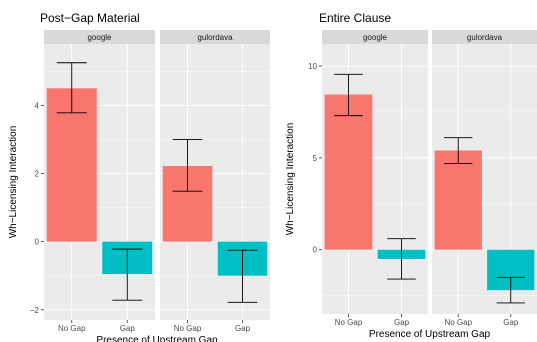  I want to click on y-tick-label: 2, so click(37, 173).